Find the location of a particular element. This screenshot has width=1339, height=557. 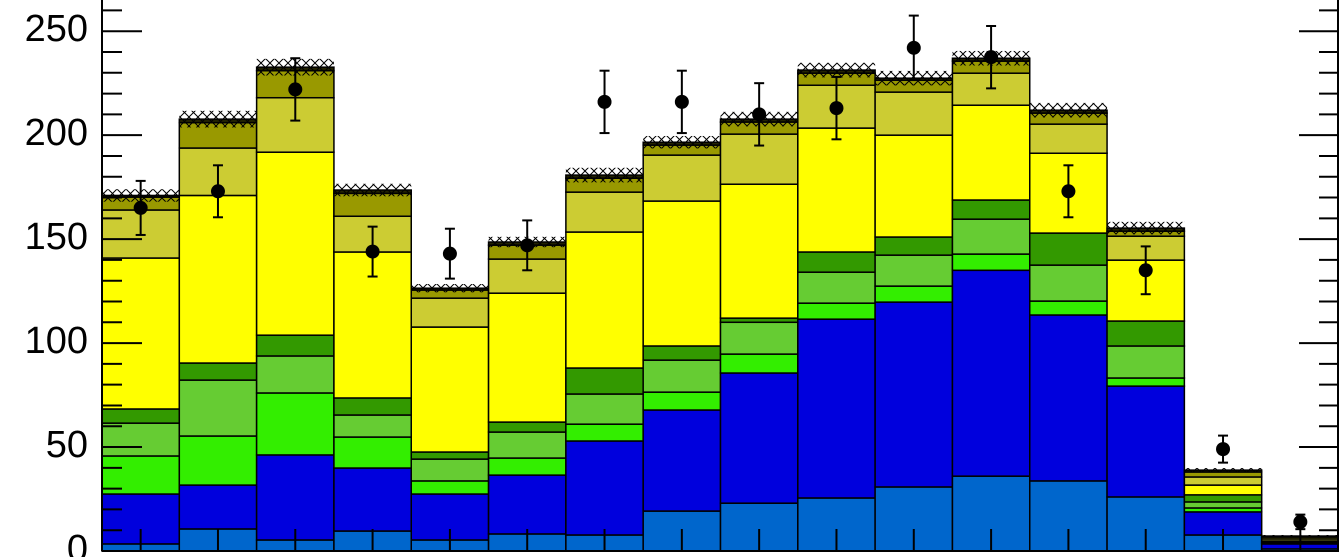

y-tick-label: 250 is located at coordinates (56, 29).